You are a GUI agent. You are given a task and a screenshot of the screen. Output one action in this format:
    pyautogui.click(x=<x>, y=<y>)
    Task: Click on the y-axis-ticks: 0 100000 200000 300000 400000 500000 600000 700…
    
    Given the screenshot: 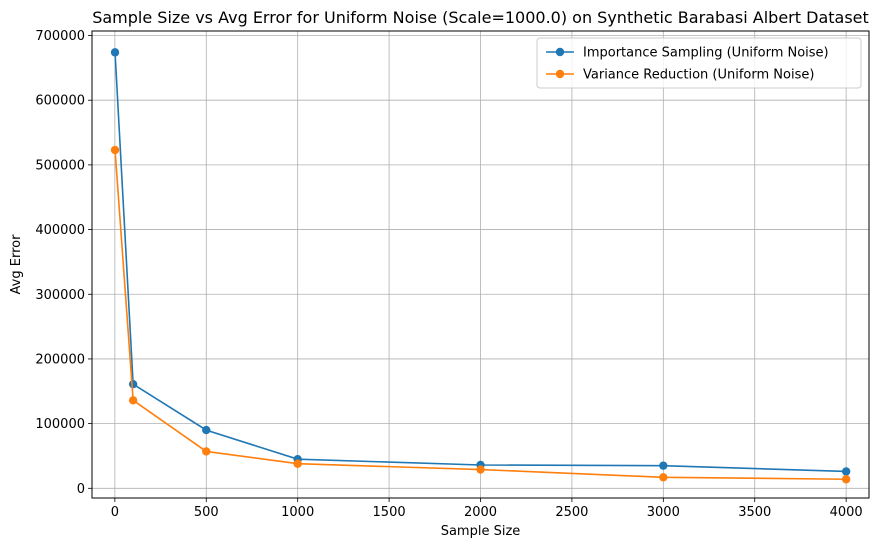 What is the action you would take?
    pyautogui.click(x=63, y=263)
    